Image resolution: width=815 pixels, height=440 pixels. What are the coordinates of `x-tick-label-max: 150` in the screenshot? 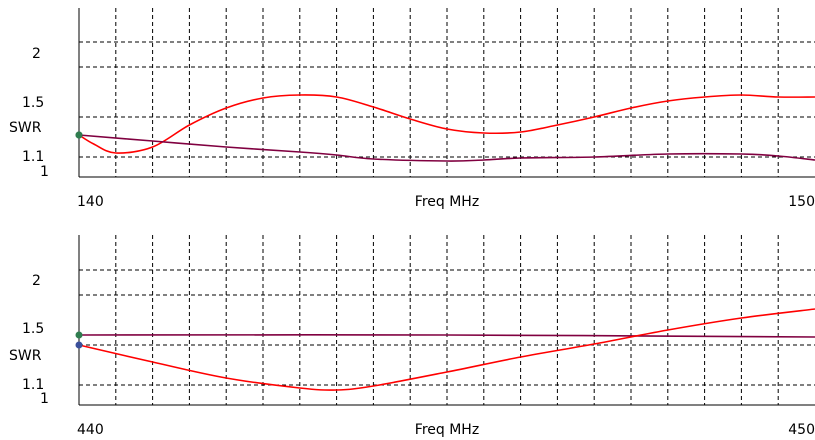 It's located at (801, 202).